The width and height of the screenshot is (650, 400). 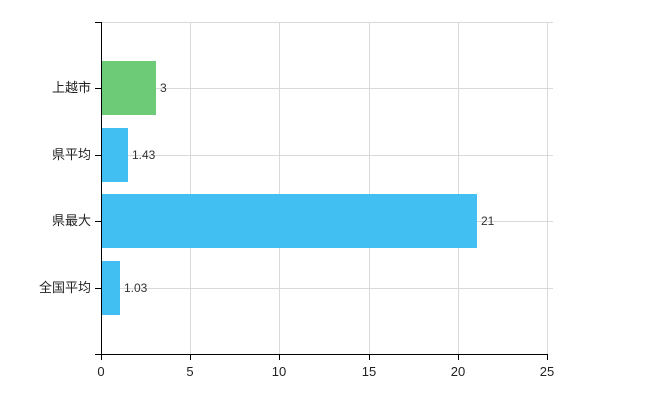 I want to click on x-axis, so click(x=321, y=354).